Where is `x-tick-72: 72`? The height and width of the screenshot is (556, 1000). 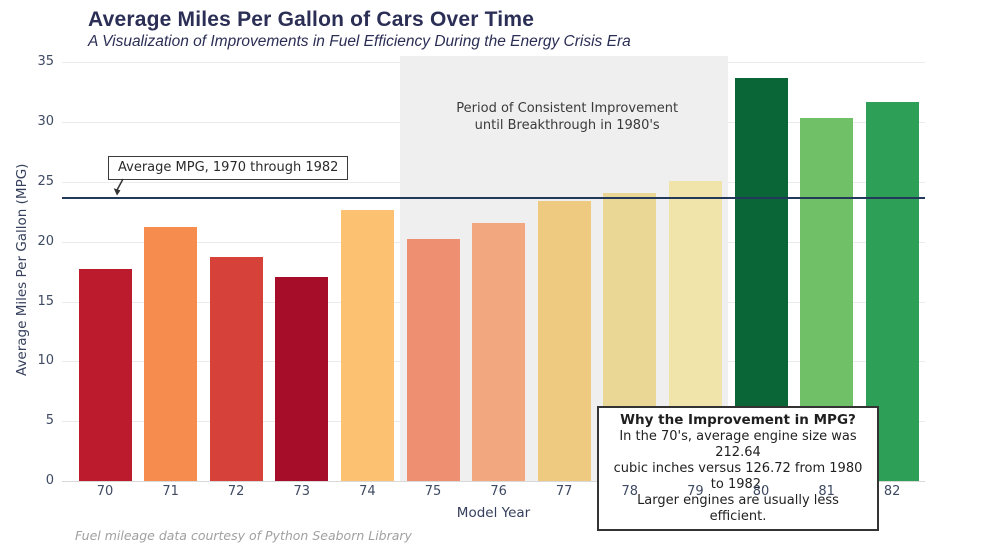
x-tick-72: 72 is located at coordinates (236, 491).